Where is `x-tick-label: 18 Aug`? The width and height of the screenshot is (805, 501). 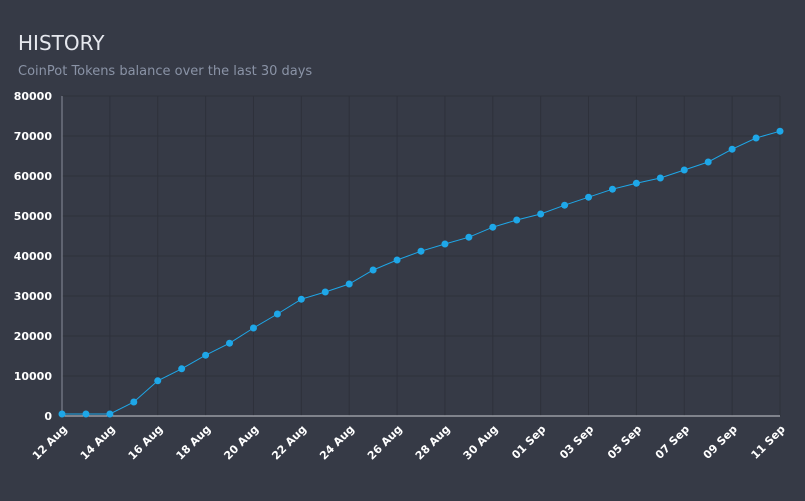 x-tick-label: 18 Aug is located at coordinates (194, 443).